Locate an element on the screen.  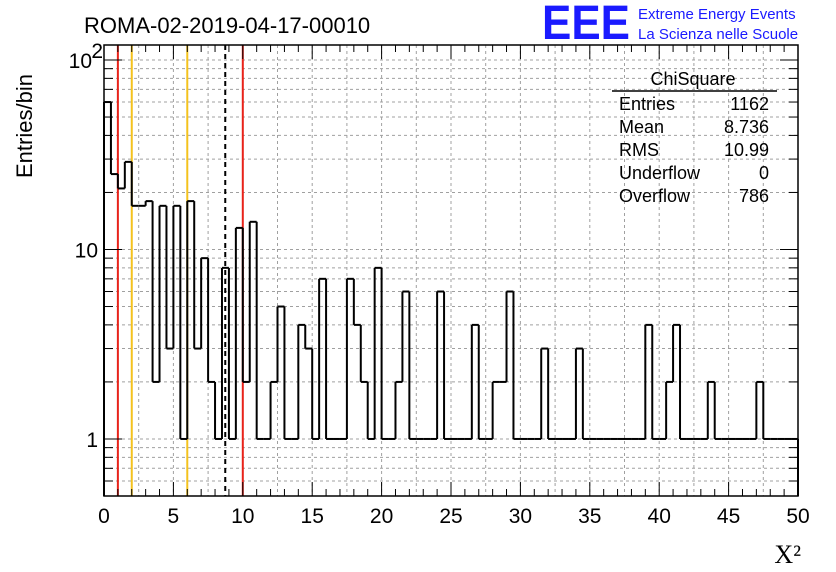
x-tick-label: 45 is located at coordinates (728, 516).